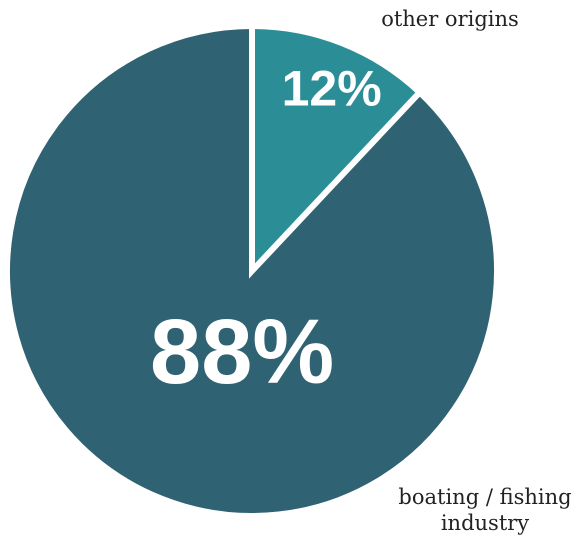 The height and width of the screenshot is (541, 585). Describe the element at coordinates (450, 19) in the screenshot. I see `category-label: other origins` at that location.